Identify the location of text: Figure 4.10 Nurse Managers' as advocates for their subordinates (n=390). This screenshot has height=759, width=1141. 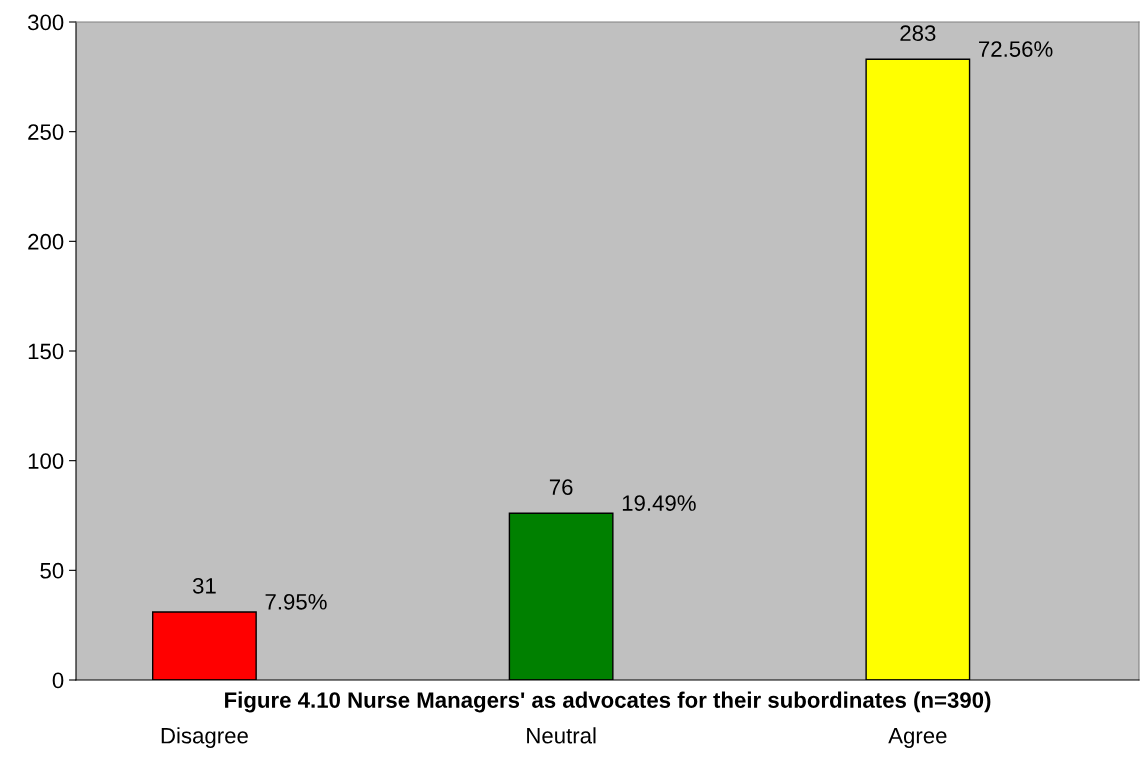
(608, 702).